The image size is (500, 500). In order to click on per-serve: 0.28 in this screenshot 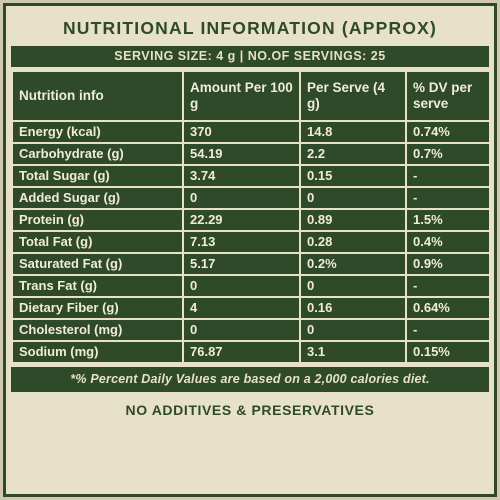, I will do `click(353, 242)`.